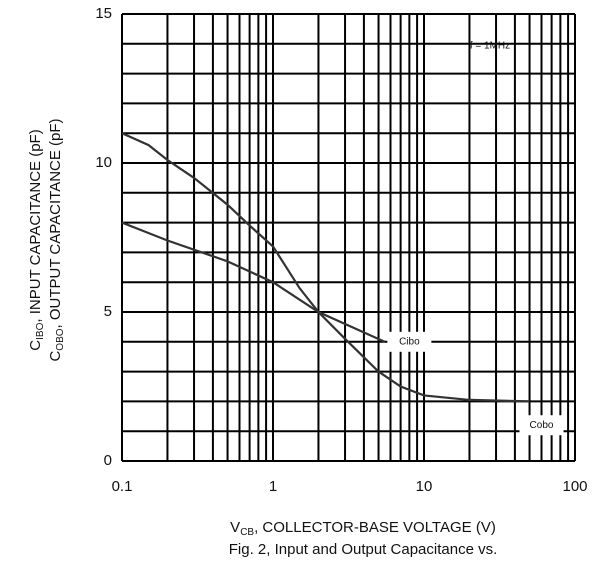  Describe the element at coordinates (235, 527) in the screenshot. I see `x-label-main: V` at that location.